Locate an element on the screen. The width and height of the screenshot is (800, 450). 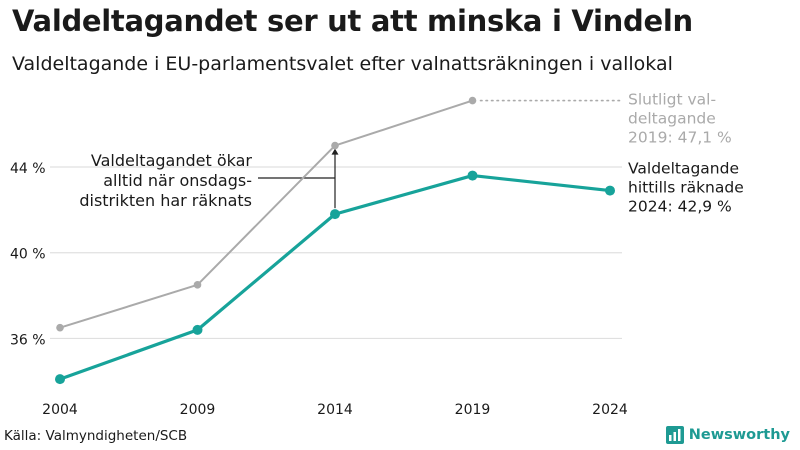
x-tick-label: 2014 is located at coordinates (335, 410).